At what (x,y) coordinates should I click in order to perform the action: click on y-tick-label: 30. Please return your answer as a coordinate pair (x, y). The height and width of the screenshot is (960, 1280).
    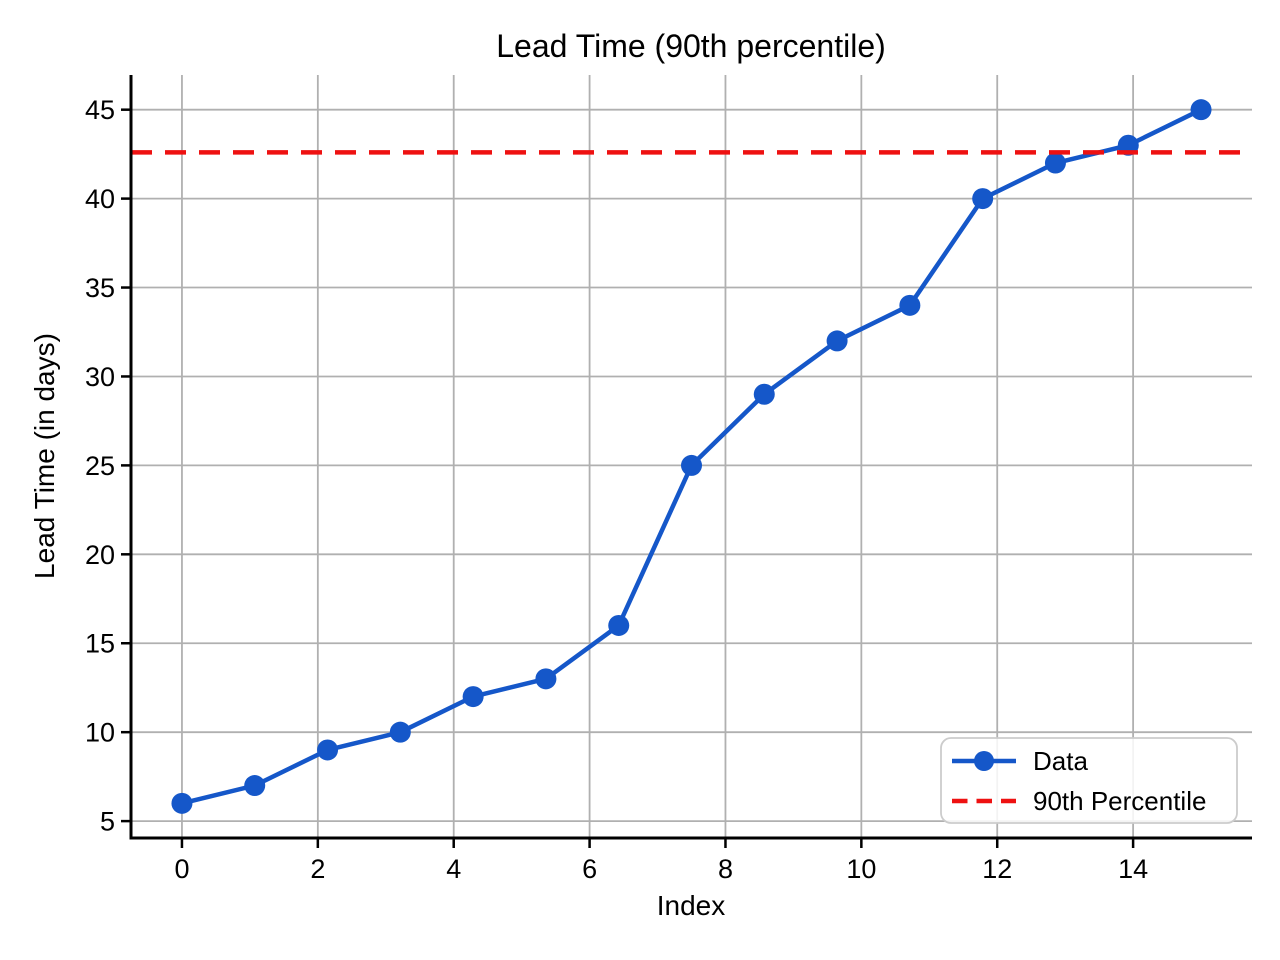
    Looking at the image, I should click on (100, 377).